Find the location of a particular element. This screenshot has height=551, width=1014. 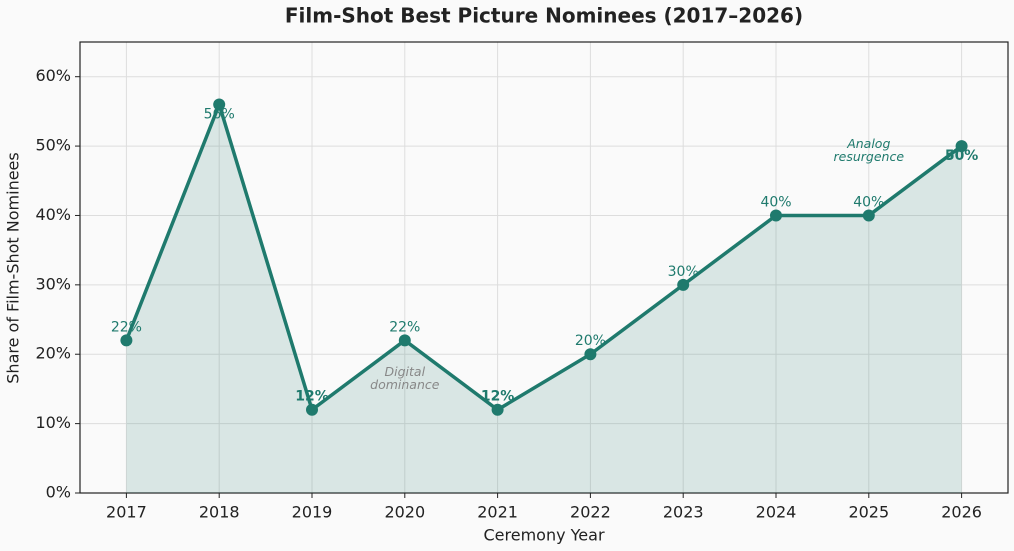

value-label: 20% is located at coordinates (590, 341).